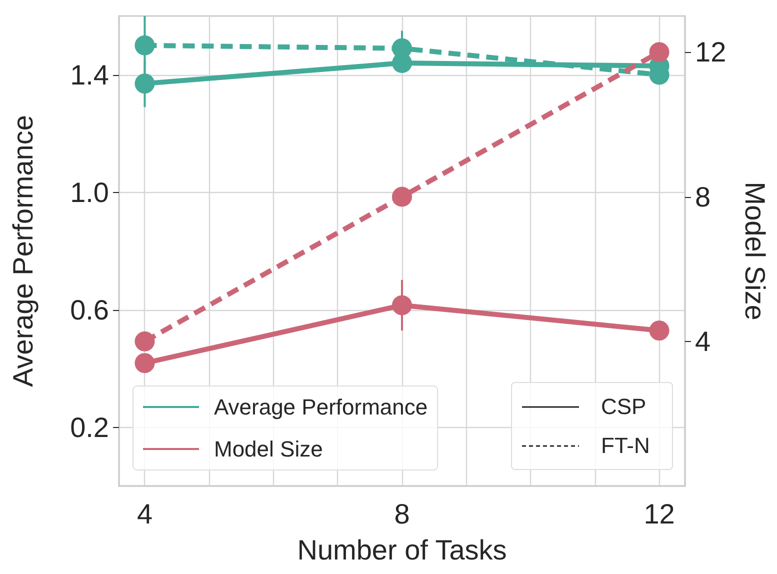 This screenshot has width=777, height=574. I want to click on y2-tick-label: 8, so click(703, 196).